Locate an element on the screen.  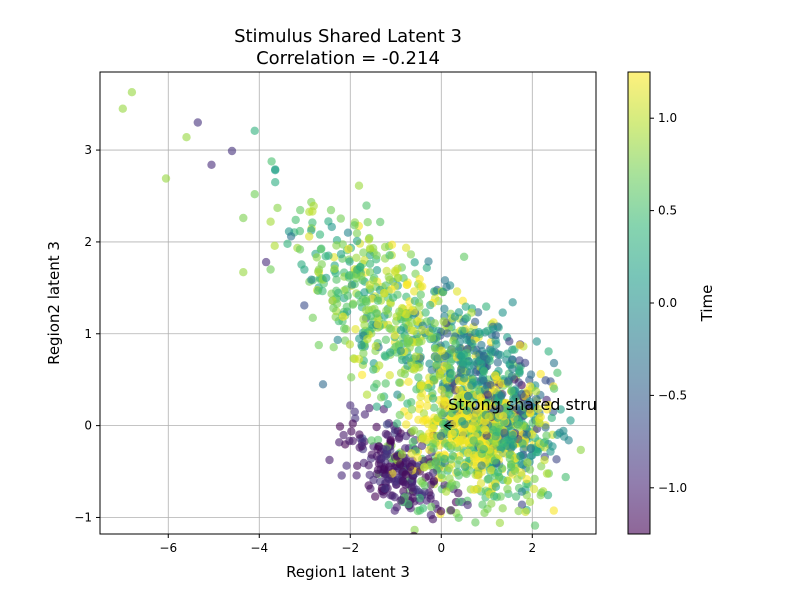
x-tick-label: −6 is located at coordinates (168, 548).